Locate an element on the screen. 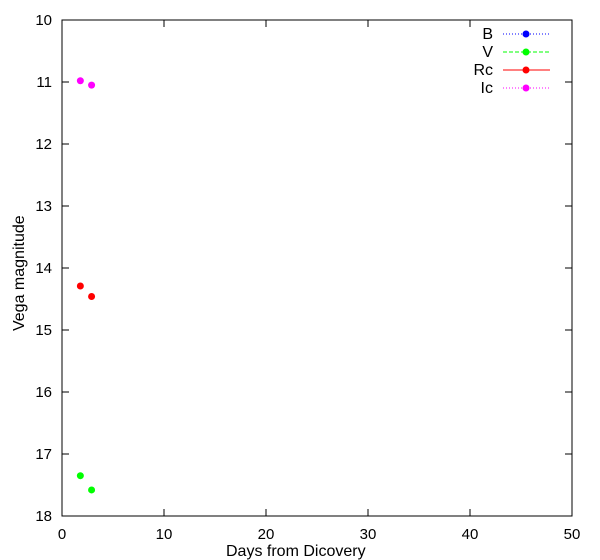 This screenshot has width=600, height=560. y-tick-label: 14 is located at coordinates (43, 268).